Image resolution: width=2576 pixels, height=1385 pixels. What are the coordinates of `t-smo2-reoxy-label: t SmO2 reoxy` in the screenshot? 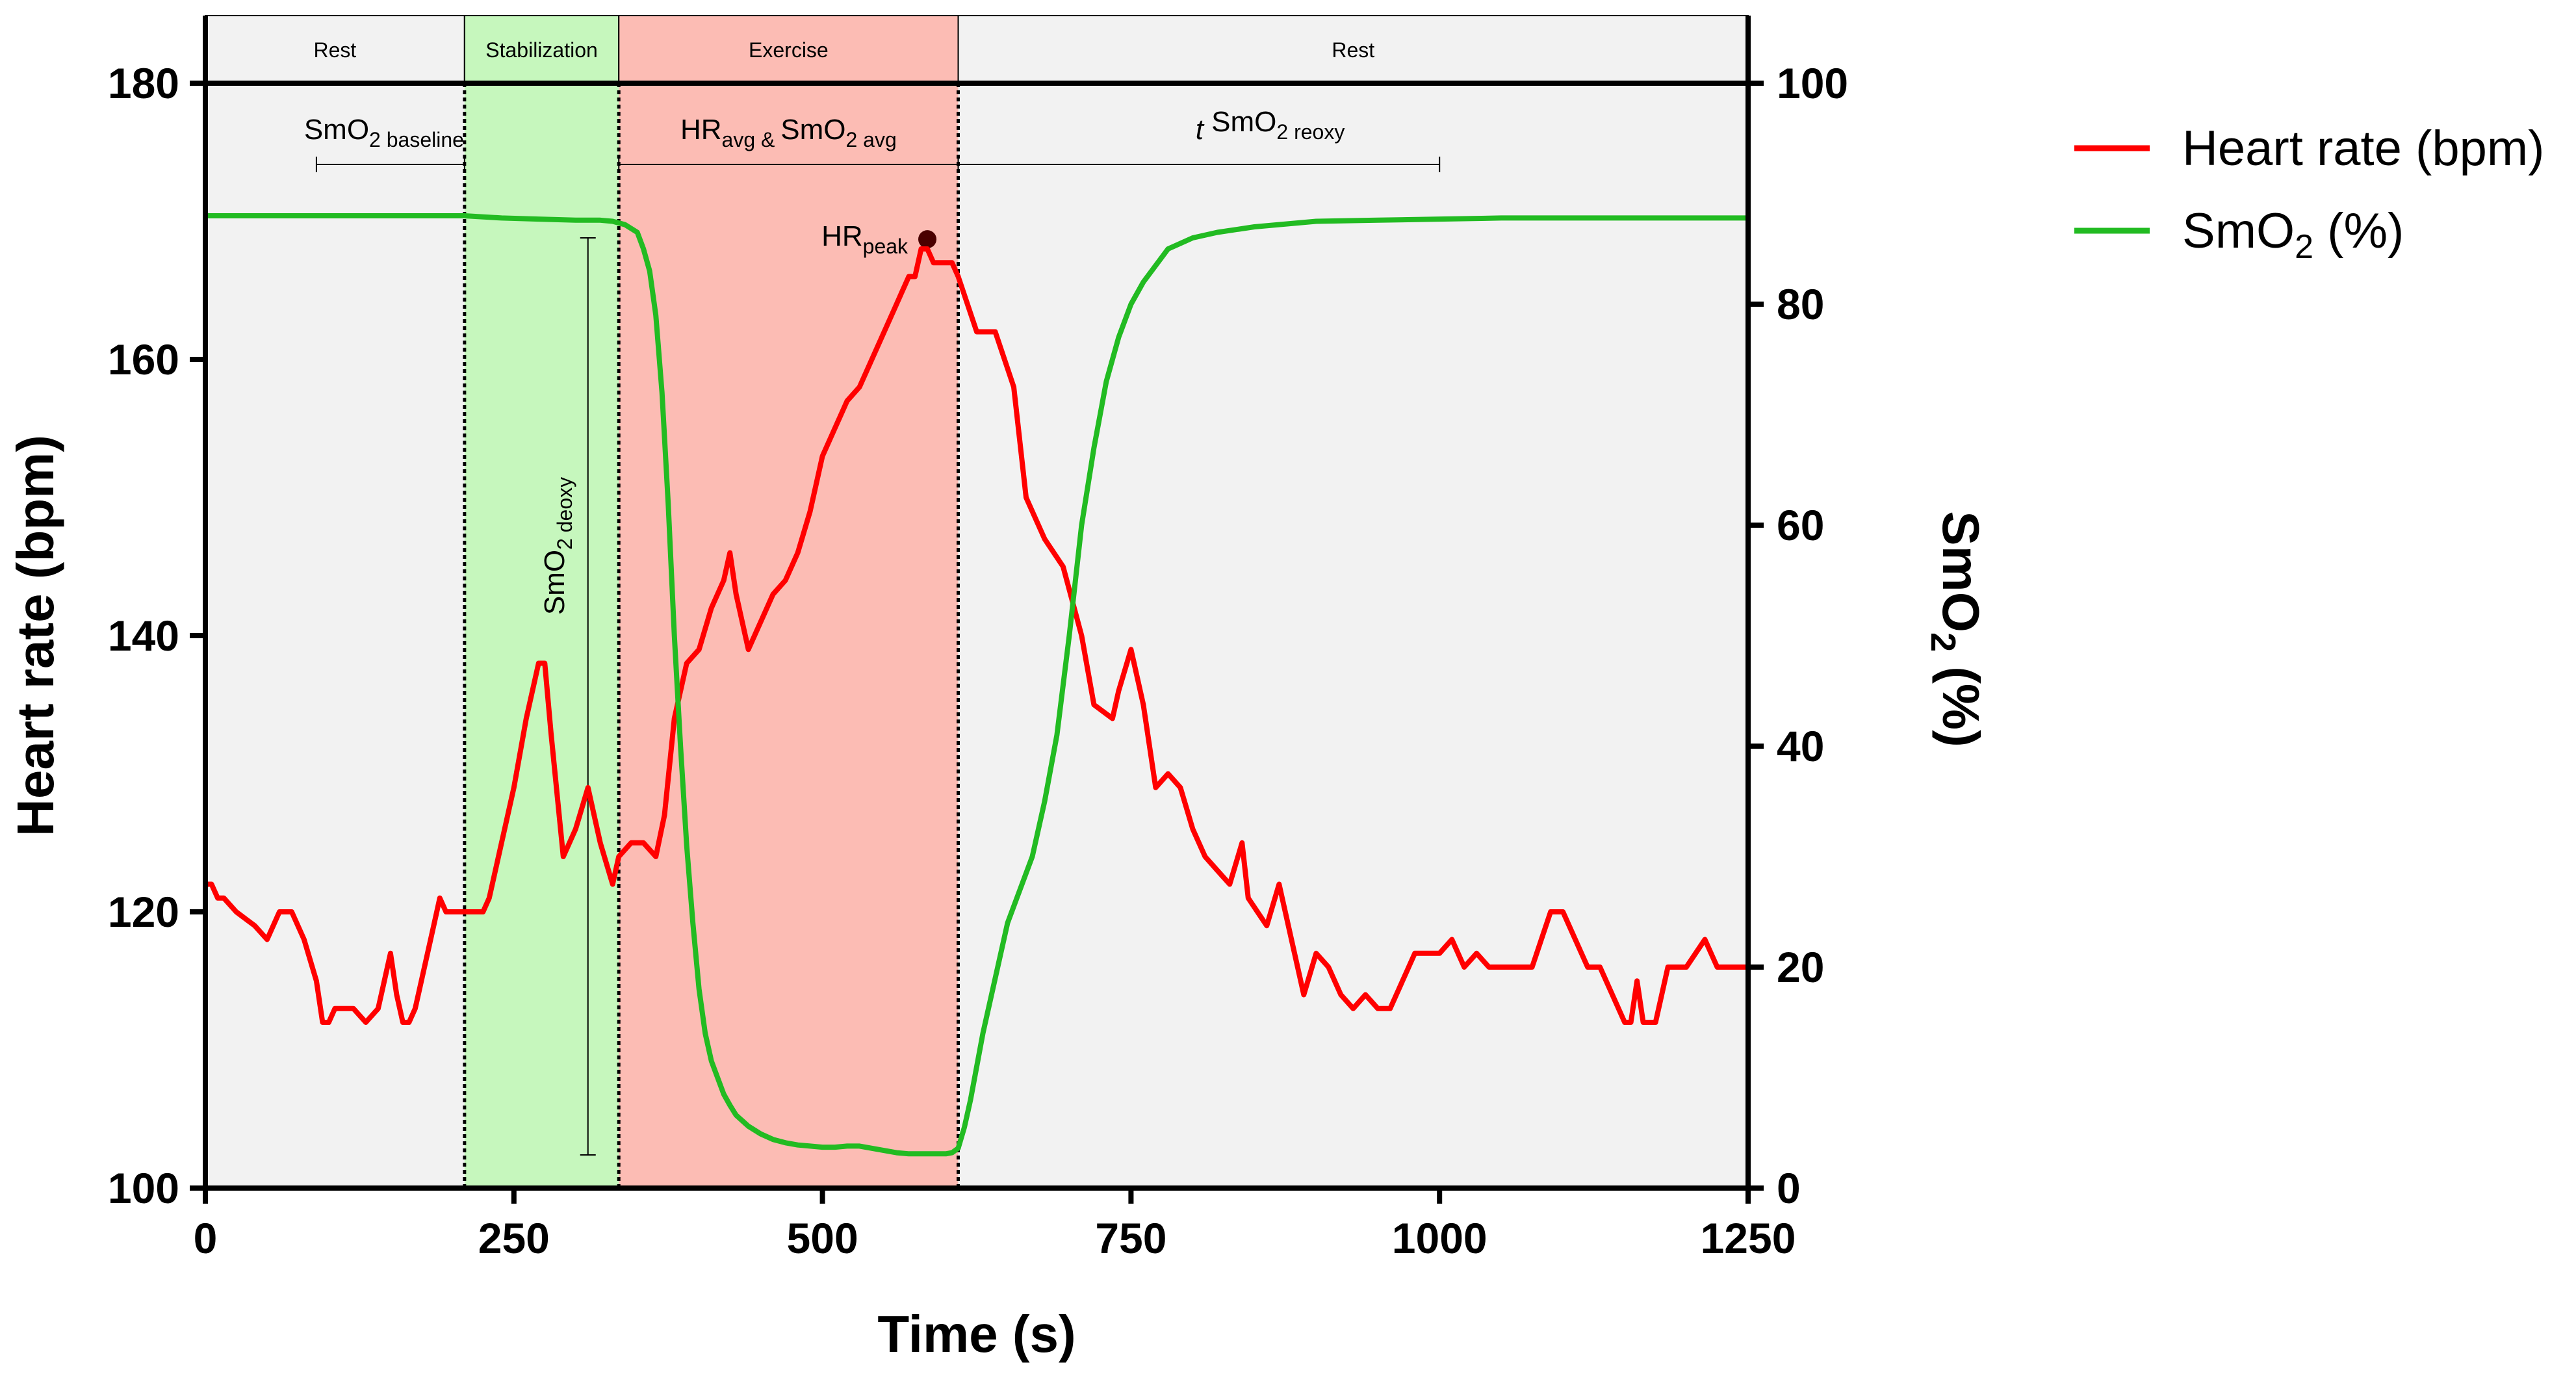 It's located at (1270, 126).